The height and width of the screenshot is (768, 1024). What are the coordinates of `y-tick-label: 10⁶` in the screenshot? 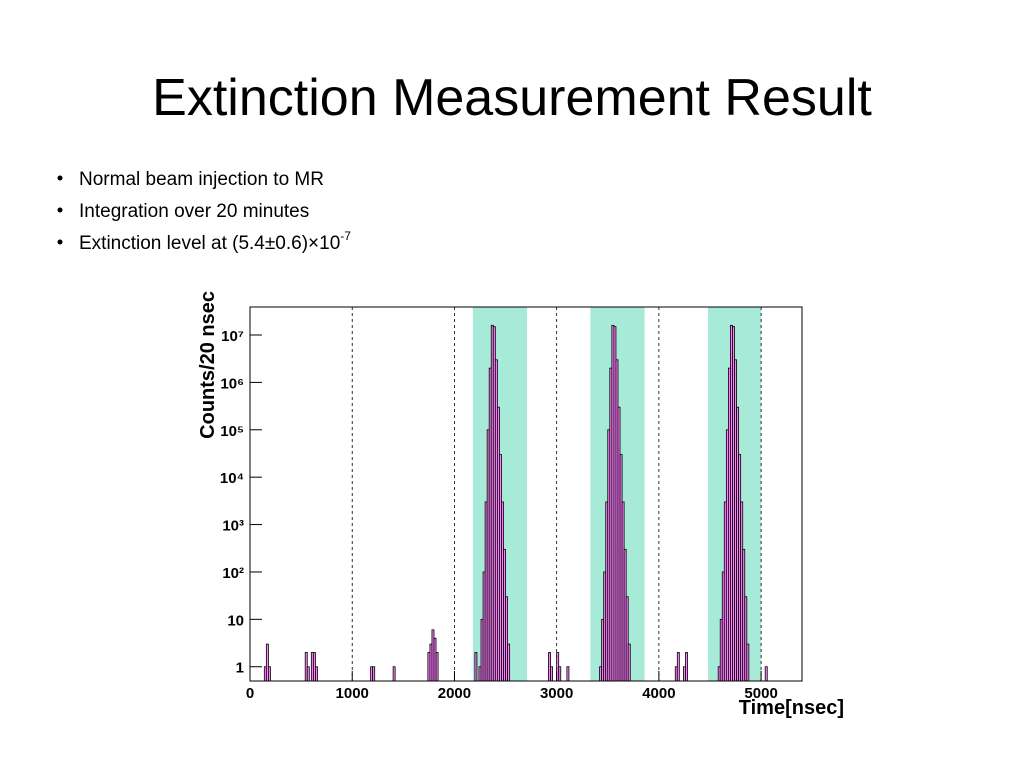 It's located at (232, 383).